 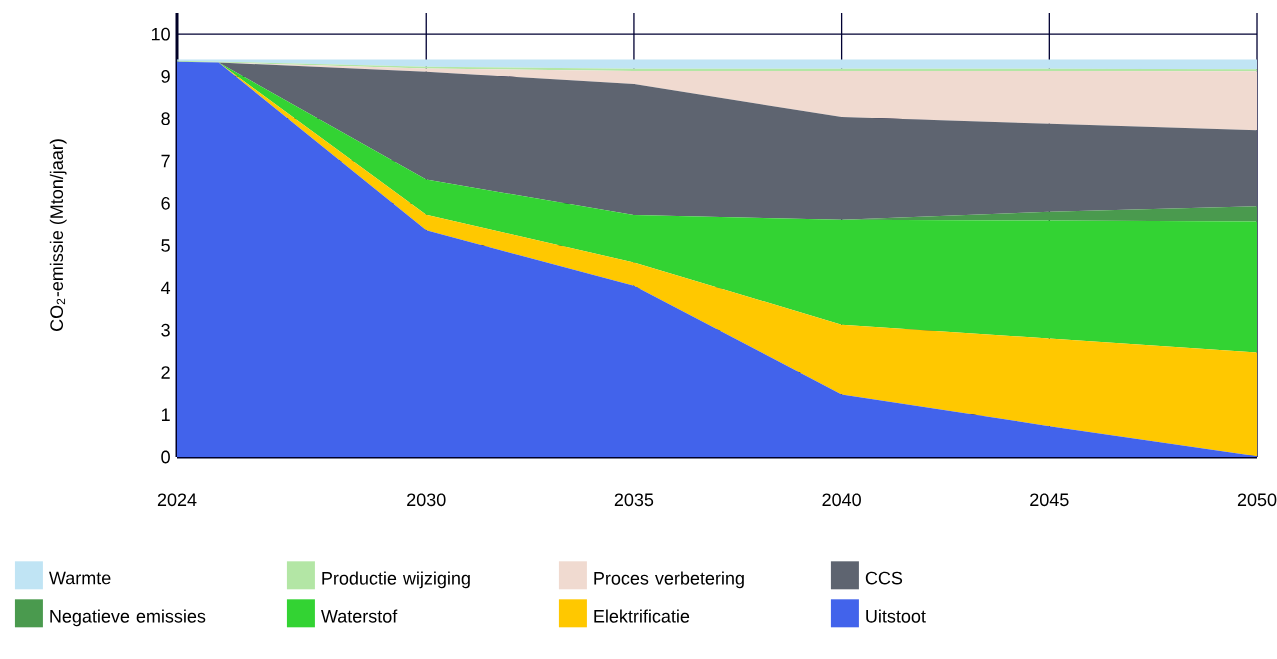 I want to click on y-tick-label: 10, so click(x=160, y=34).